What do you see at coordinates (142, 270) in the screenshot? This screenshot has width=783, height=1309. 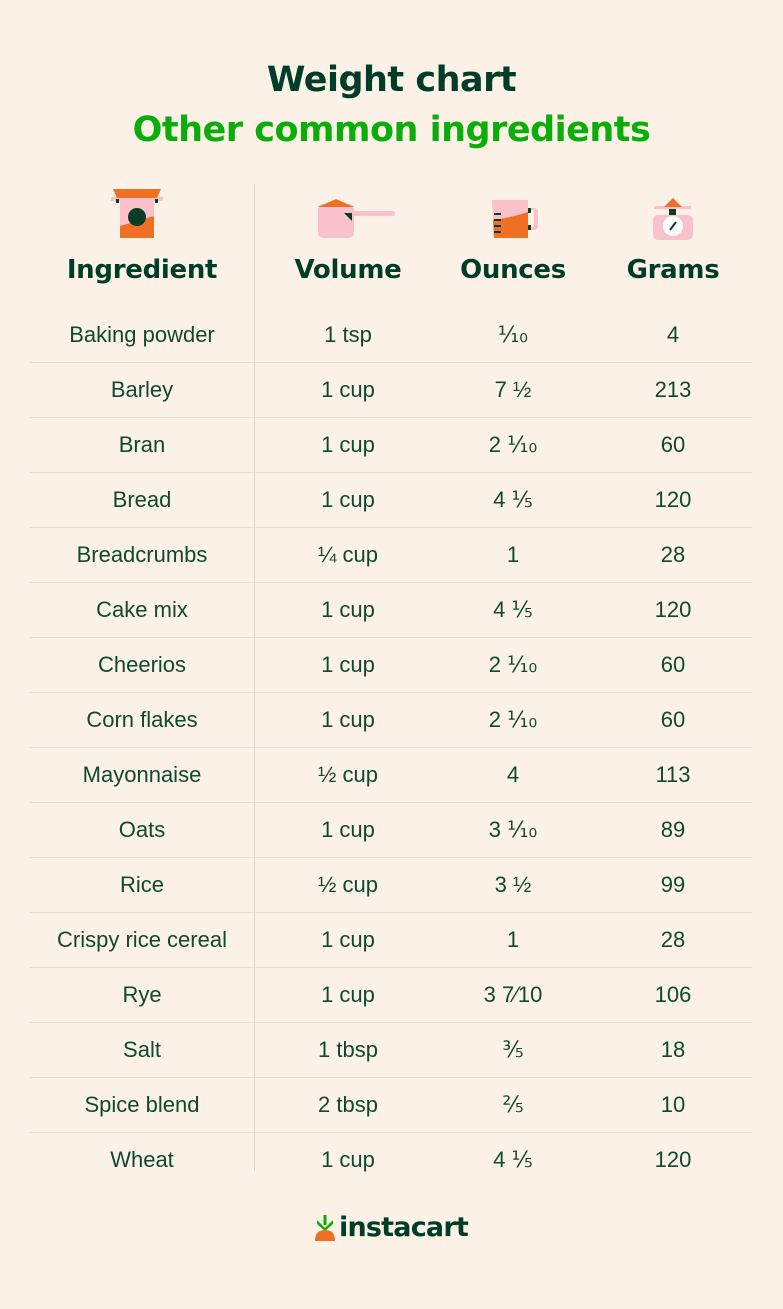 I see `column-header-ingredient: Ingredient` at bounding box center [142, 270].